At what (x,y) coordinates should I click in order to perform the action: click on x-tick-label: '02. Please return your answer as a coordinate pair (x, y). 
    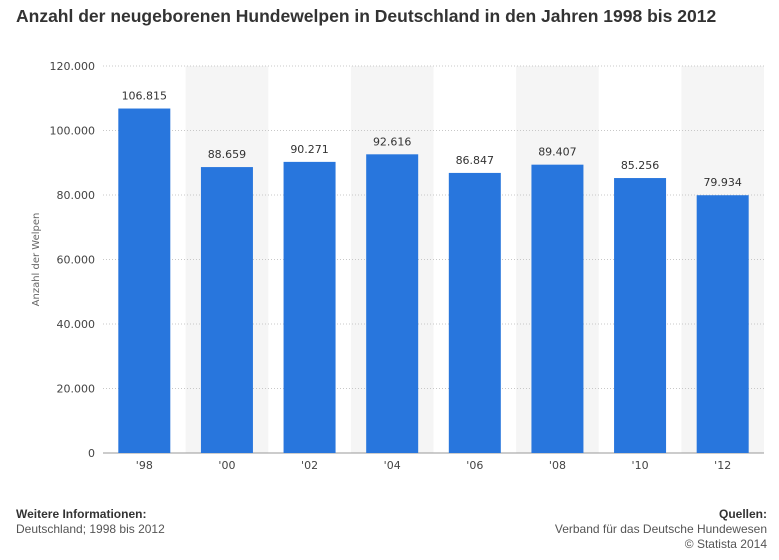
    Looking at the image, I should click on (309, 465).